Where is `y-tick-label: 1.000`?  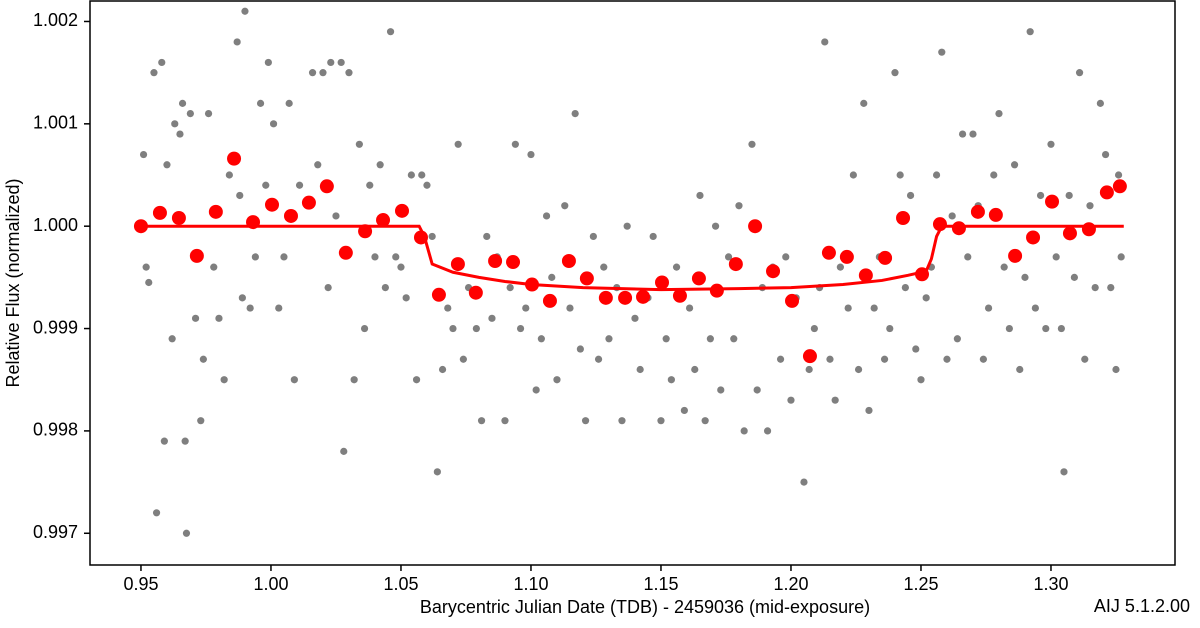 y-tick-label: 1.000 is located at coordinates (55, 225).